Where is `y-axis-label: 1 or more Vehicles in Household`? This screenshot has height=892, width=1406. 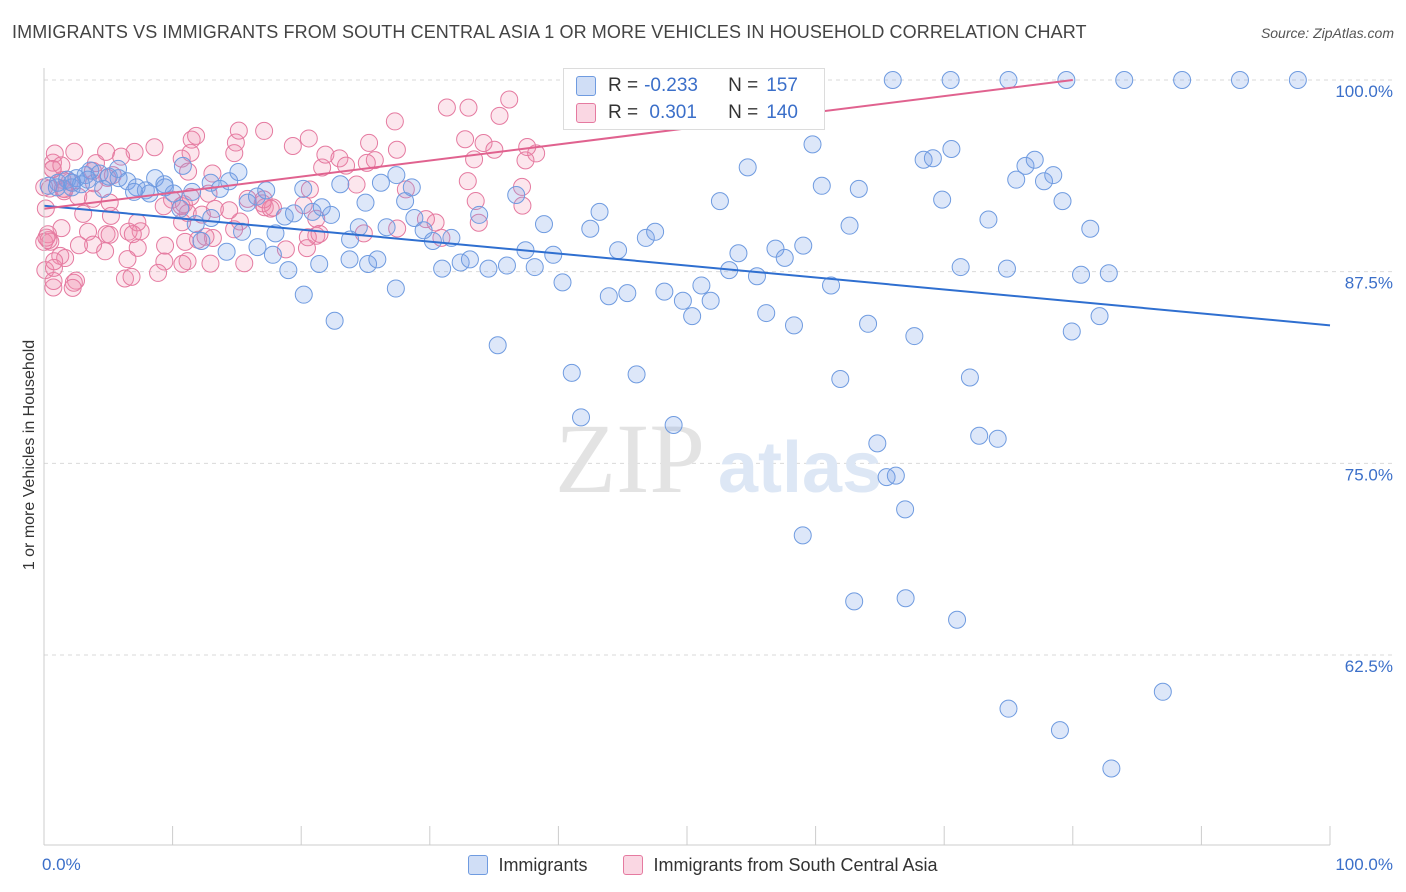 y-axis-label: 1 or more Vehicles in Household is located at coordinates (29, 455).